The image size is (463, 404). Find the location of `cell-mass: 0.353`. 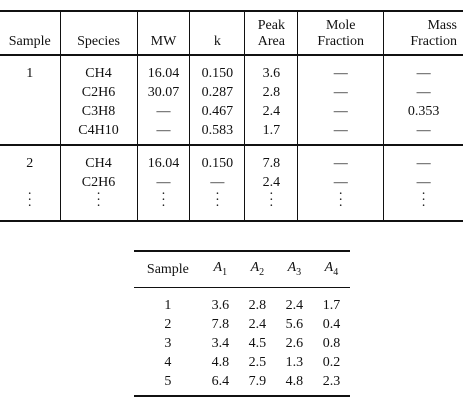

cell-mass: 0.353 is located at coordinates (423, 111).